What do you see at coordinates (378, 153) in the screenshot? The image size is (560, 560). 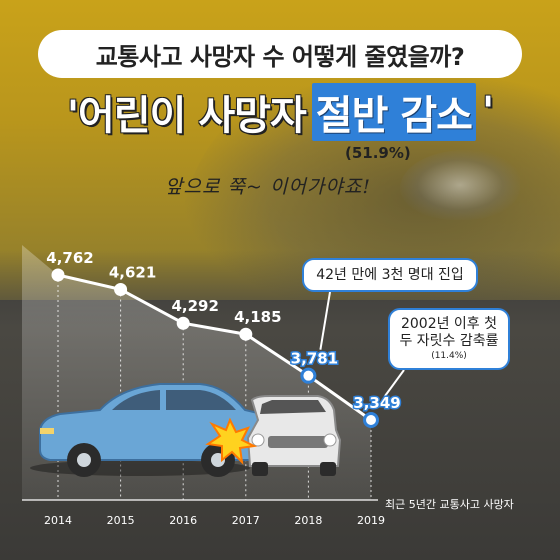 I see `percent-note: (51.9%)` at bounding box center [378, 153].